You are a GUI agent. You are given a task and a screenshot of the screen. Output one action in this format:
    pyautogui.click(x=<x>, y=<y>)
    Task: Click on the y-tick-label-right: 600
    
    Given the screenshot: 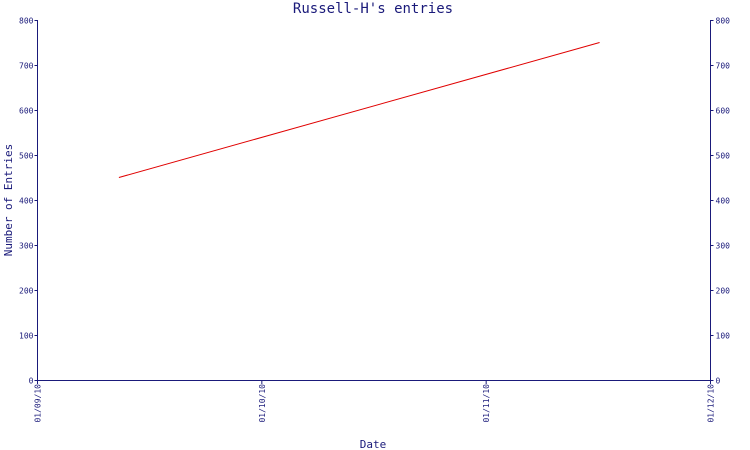 What is the action you would take?
    pyautogui.click(x=723, y=111)
    